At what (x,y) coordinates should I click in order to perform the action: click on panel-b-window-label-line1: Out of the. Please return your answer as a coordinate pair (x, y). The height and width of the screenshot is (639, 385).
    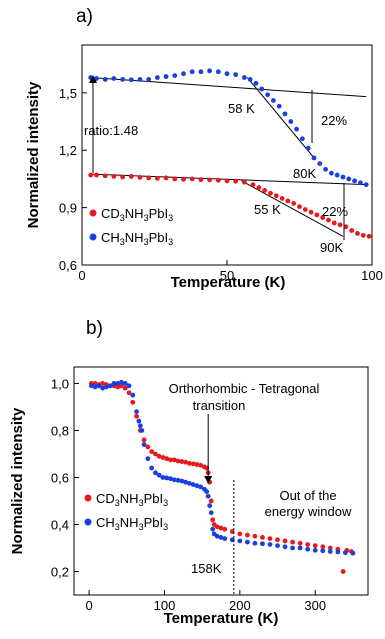
    Looking at the image, I should click on (307, 495).